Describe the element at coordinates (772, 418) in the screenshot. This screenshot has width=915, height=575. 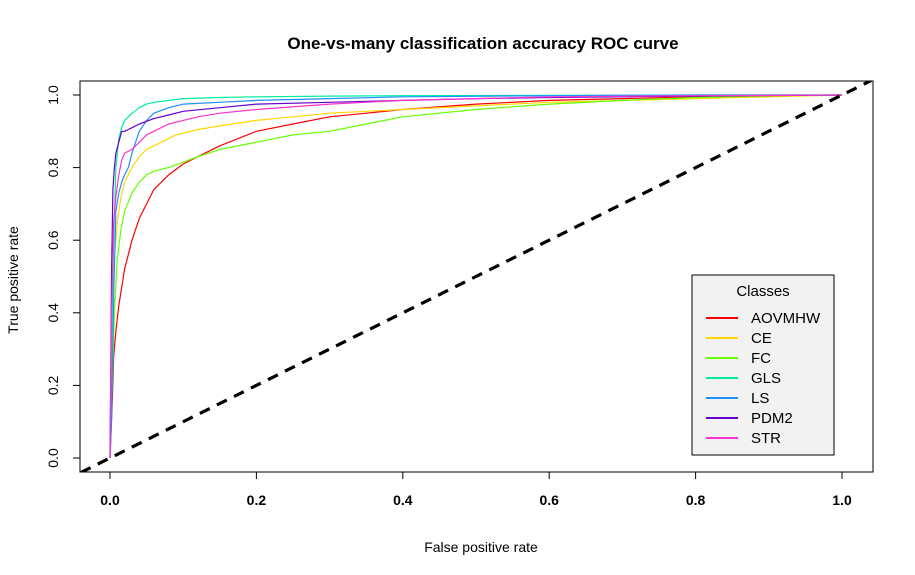
I see `legend-label-pdm2: PDM2` at that location.